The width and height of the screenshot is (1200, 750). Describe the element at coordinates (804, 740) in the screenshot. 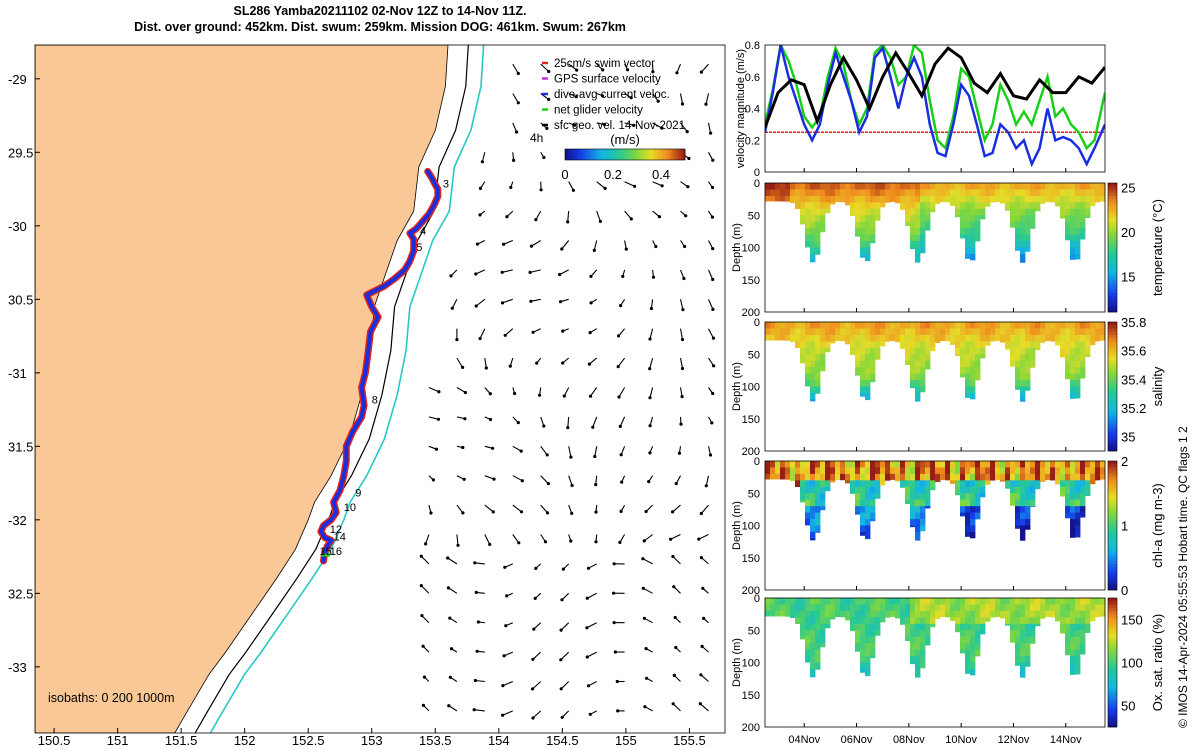

I see `date-tick-label: 04Nov` at that location.